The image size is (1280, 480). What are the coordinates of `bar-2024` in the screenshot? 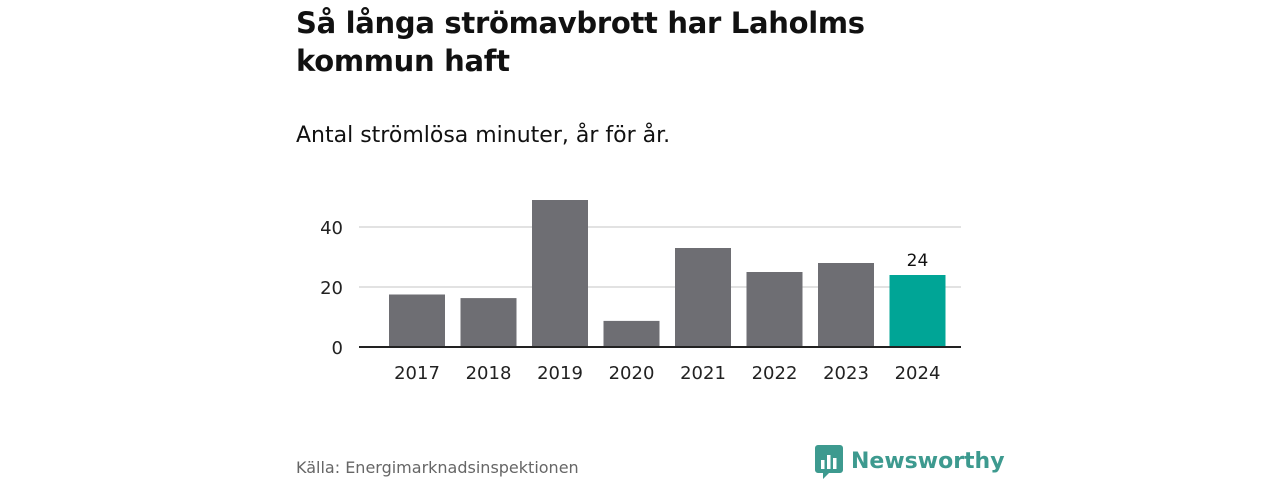 It's located at (917, 311).